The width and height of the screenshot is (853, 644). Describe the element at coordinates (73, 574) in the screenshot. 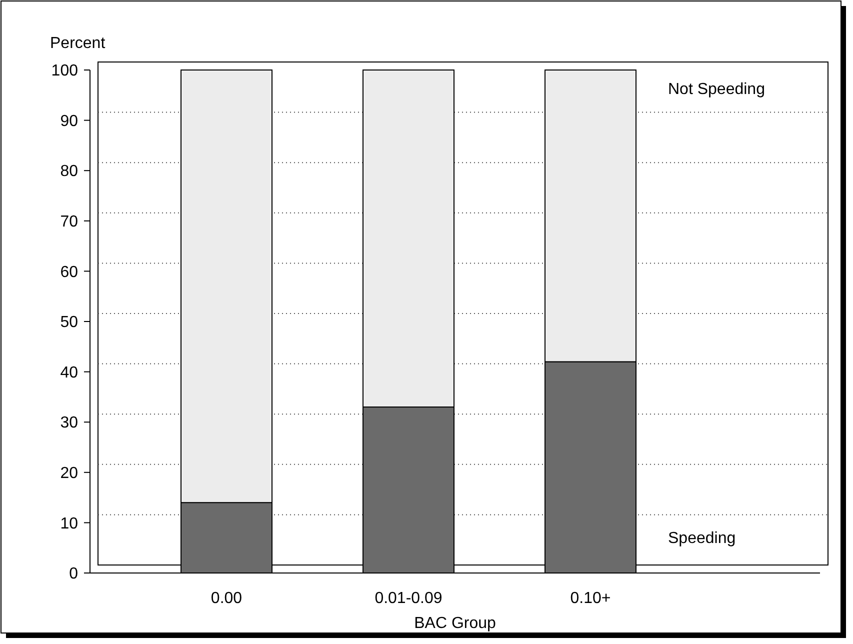

I see `y-tick-label: 0` at that location.